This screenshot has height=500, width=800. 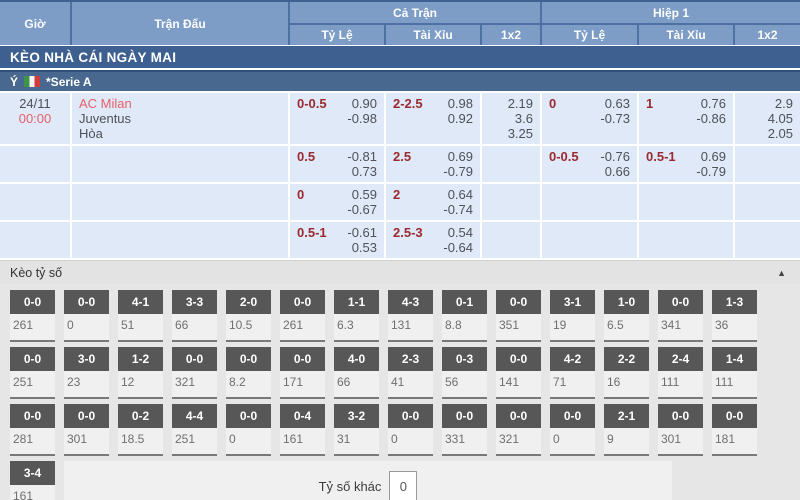 What do you see at coordinates (460, 194) in the screenshot?
I see `odds-value: 0.64` at bounding box center [460, 194].